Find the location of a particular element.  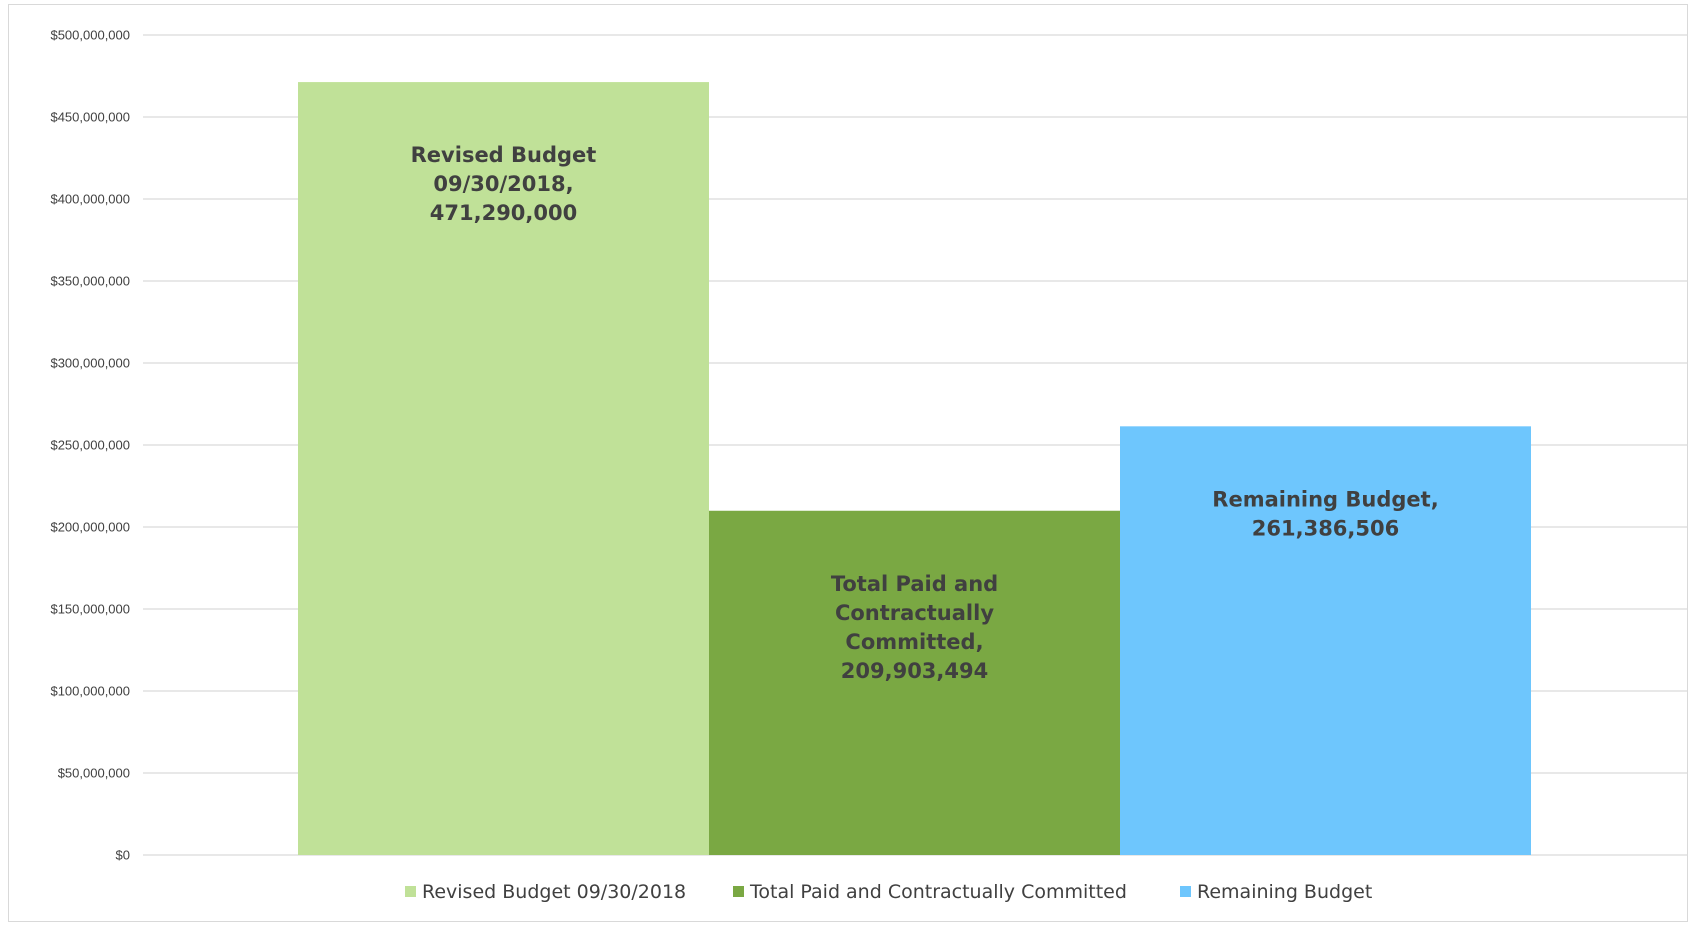

legend-label: Revised Budget 09/30/2018 is located at coordinates (554, 892).